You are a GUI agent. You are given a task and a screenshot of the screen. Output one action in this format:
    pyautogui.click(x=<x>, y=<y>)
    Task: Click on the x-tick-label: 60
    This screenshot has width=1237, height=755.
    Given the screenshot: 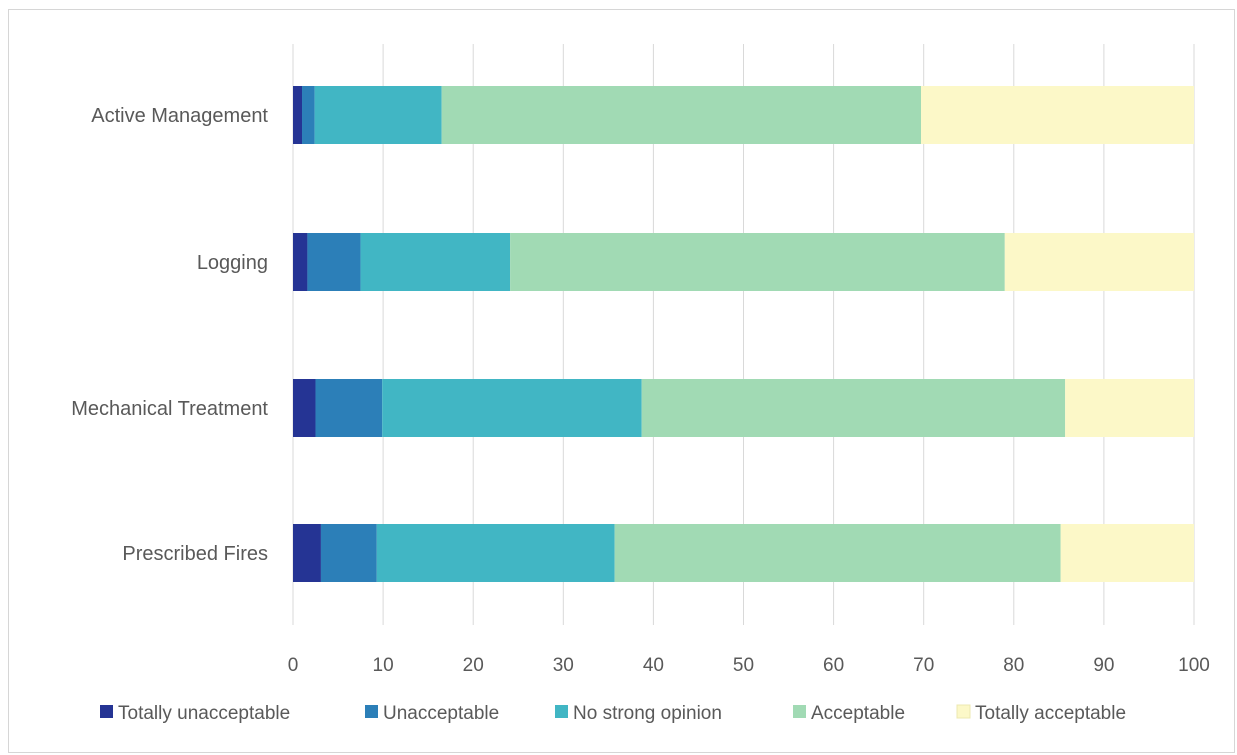 What is the action you would take?
    pyautogui.click(x=833, y=665)
    